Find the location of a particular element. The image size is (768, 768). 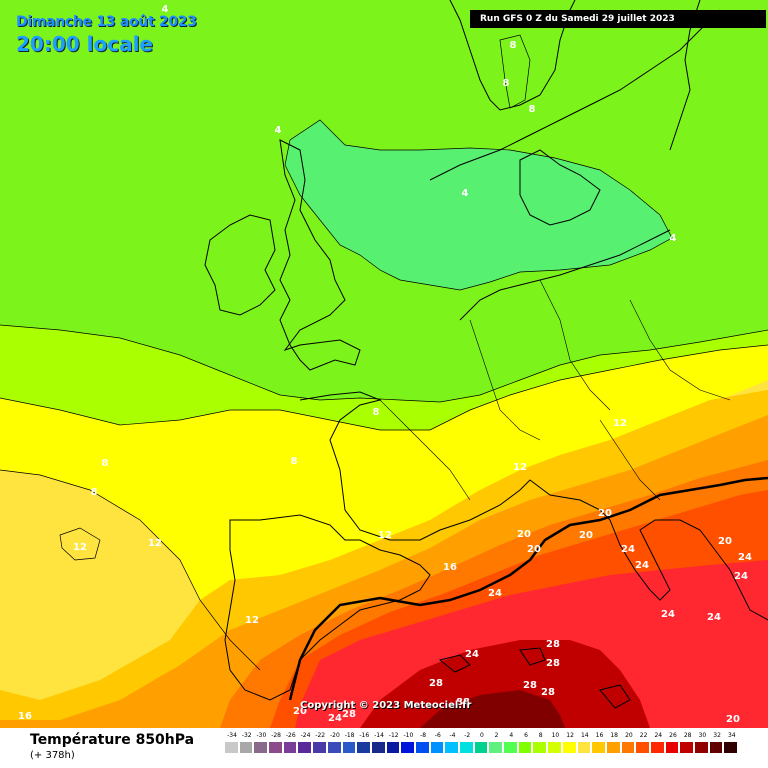

legend-value: 14 is located at coordinates (584, 735).